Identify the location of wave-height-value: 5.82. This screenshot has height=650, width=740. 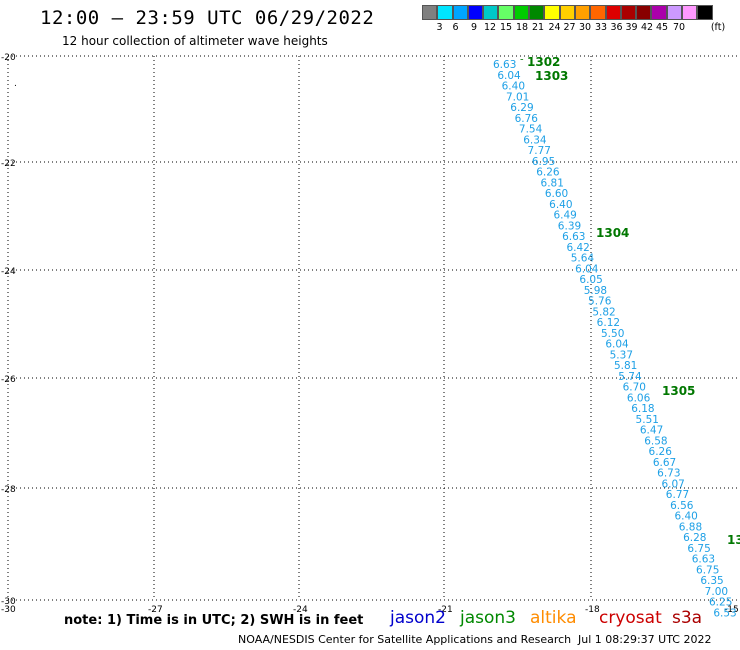
(603, 312).